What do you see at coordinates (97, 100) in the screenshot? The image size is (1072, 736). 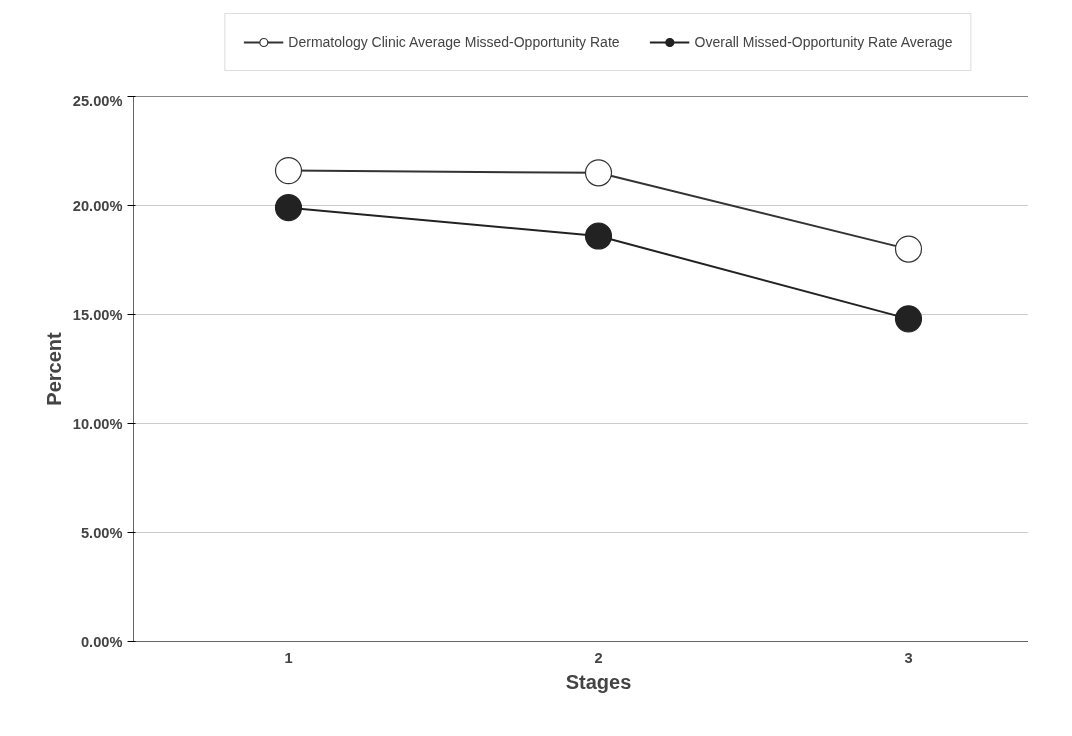 I see `y-tick-label: 25.00%` at bounding box center [97, 100].